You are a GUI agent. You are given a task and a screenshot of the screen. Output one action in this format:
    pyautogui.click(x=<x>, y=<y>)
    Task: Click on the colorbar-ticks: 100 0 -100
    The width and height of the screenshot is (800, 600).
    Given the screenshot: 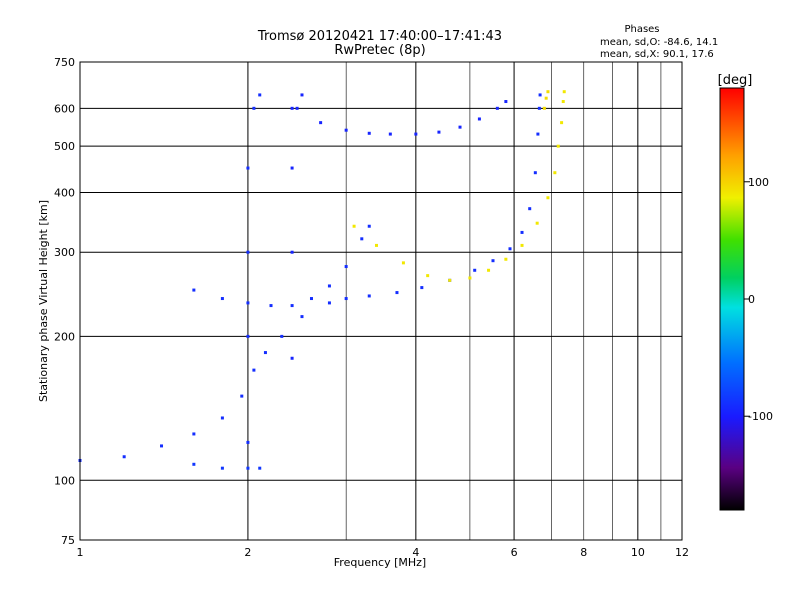 What is the action you would take?
    pyautogui.click(x=758, y=299)
    